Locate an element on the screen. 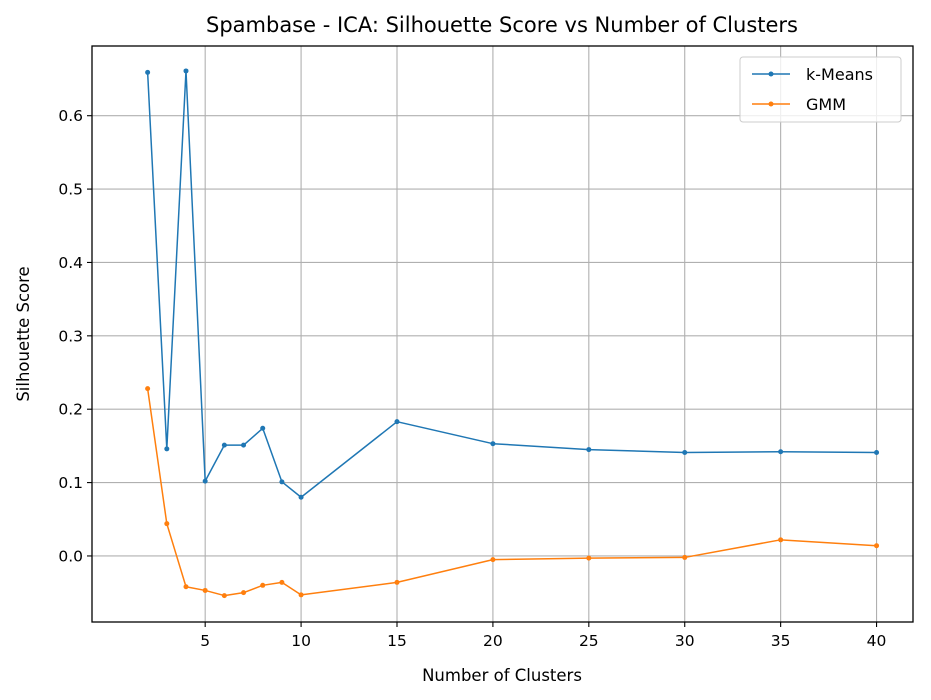 This screenshot has height=700, width=931. legend-gmm-marker is located at coordinates (771, 104).